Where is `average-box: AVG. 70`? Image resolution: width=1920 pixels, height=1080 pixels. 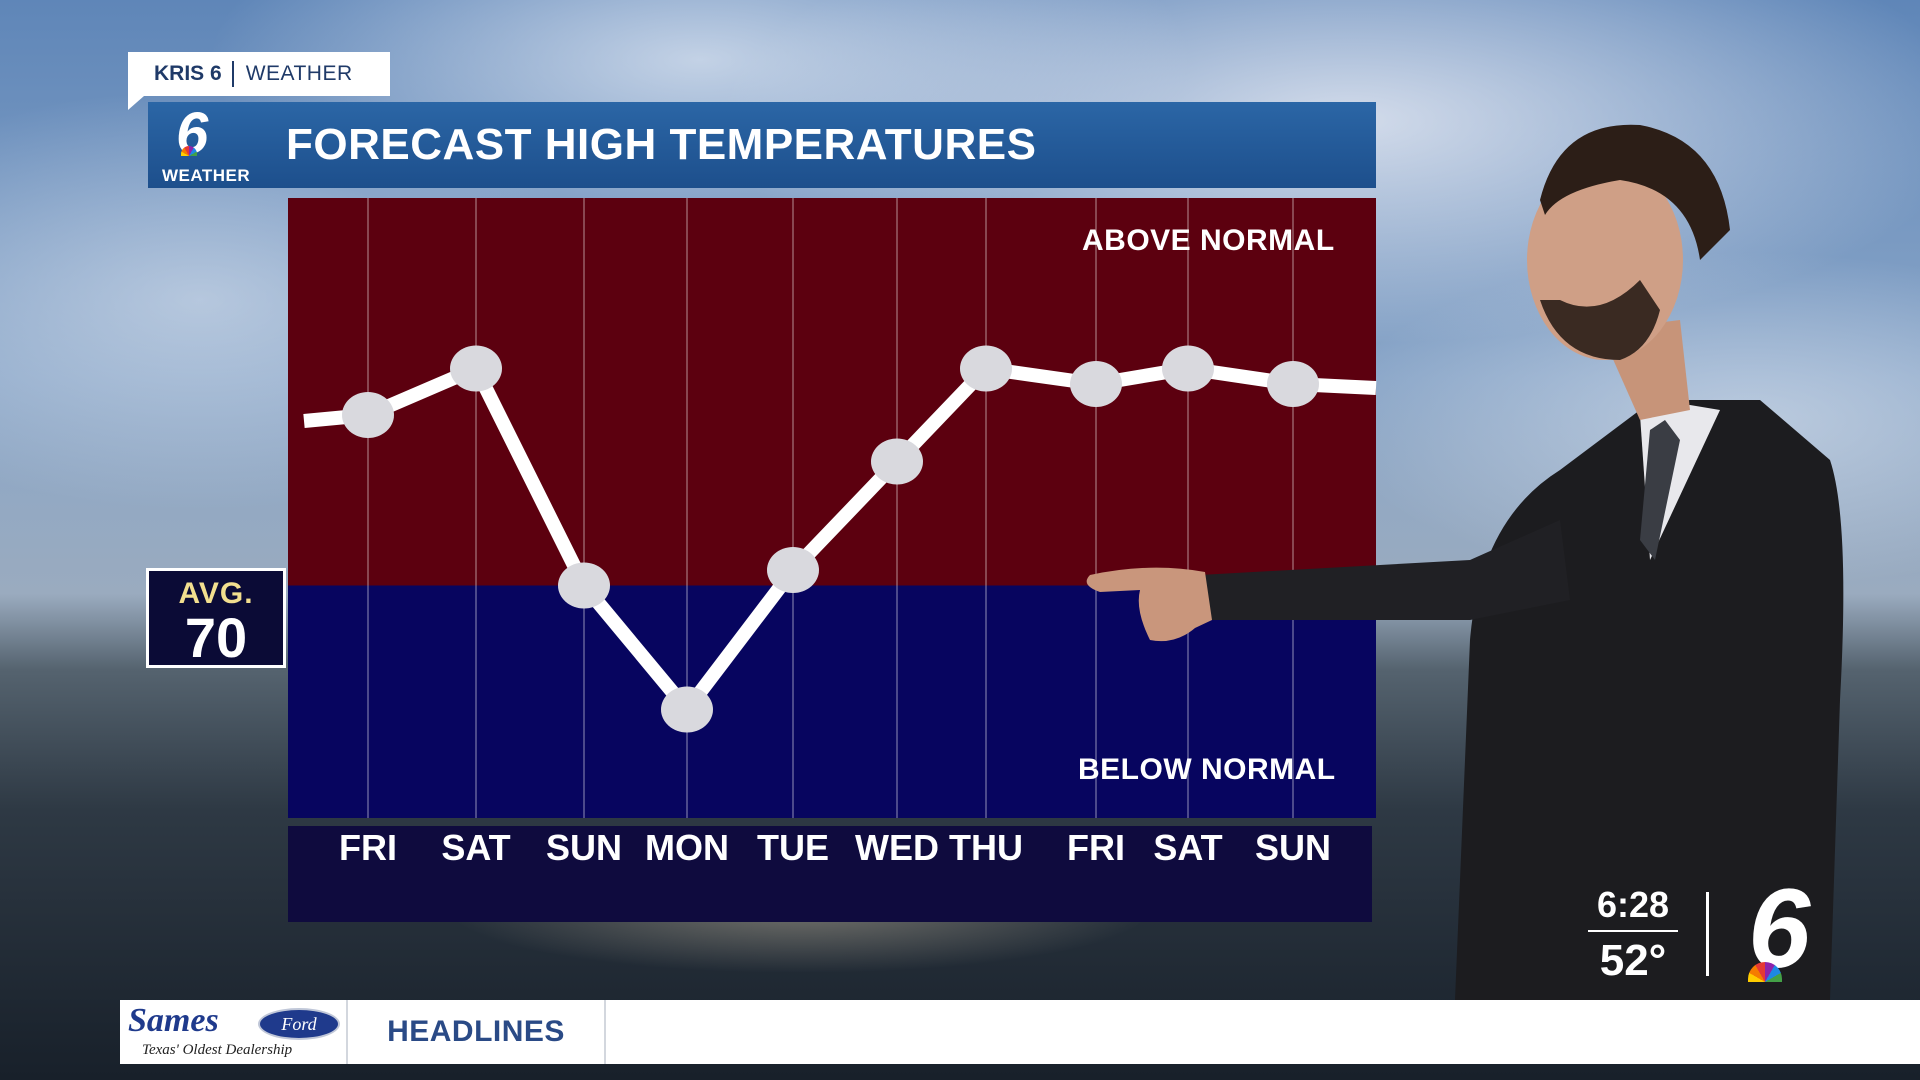
average-box: AVG. 70 is located at coordinates (216, 618).